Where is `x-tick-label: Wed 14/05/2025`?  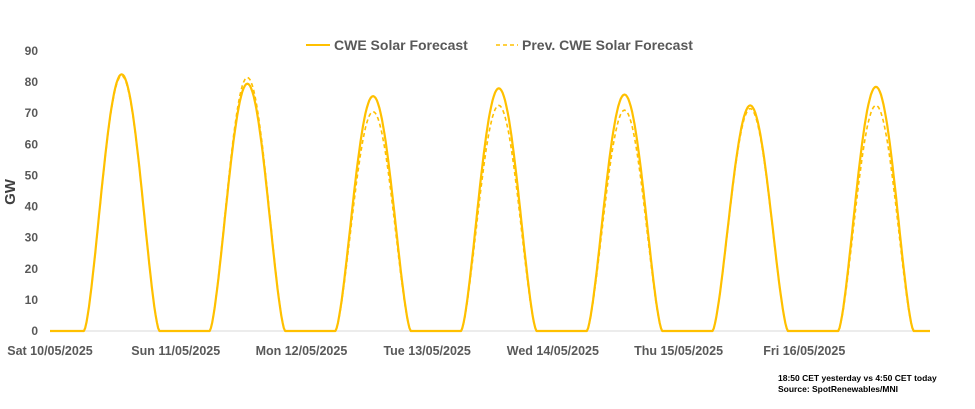 x-tick-label: Wed 14/05/2025 is located at coordinates (553, 351).